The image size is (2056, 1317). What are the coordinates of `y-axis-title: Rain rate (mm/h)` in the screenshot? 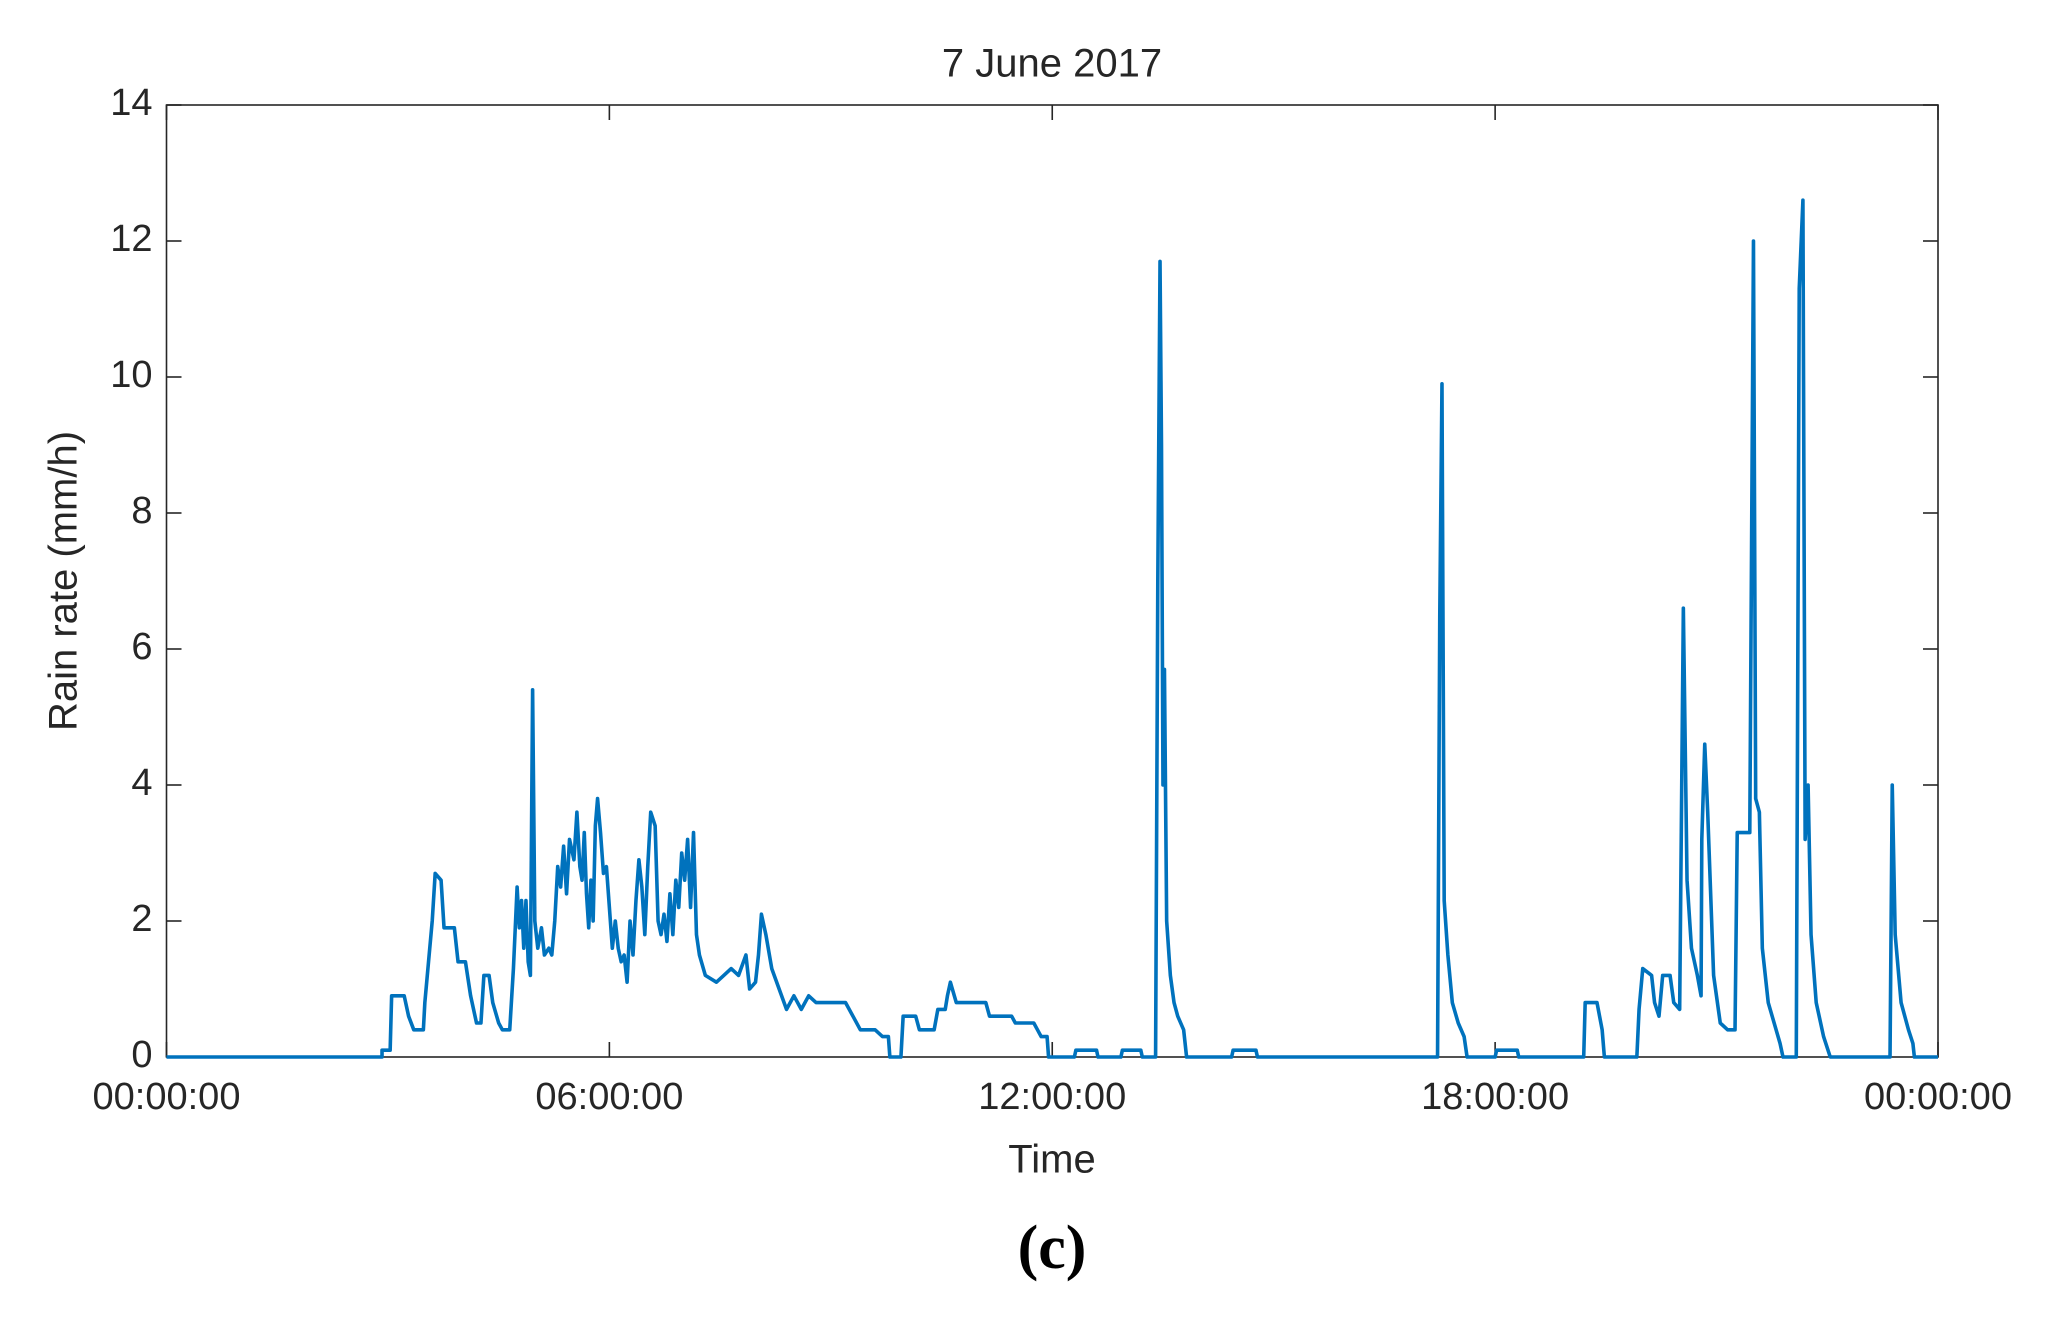 It's located at (64, 581).